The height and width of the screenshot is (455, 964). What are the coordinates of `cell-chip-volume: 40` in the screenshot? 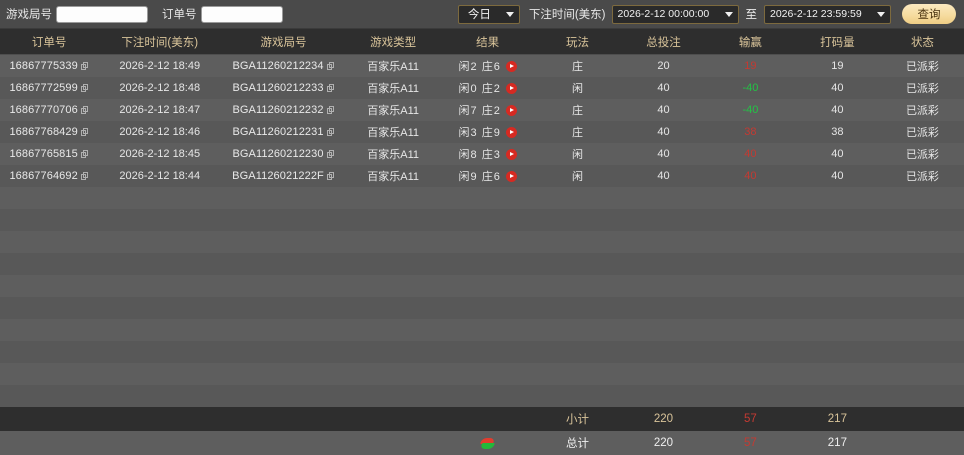 It's located at (837, 154).